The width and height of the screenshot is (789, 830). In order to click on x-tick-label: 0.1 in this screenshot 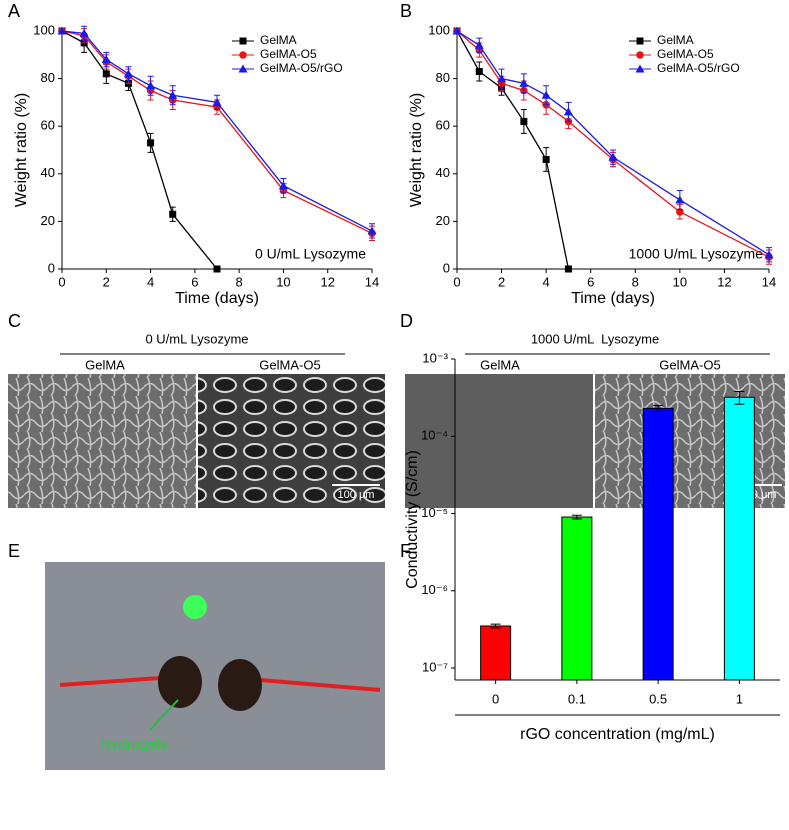, I will do `click(577, 698)`.